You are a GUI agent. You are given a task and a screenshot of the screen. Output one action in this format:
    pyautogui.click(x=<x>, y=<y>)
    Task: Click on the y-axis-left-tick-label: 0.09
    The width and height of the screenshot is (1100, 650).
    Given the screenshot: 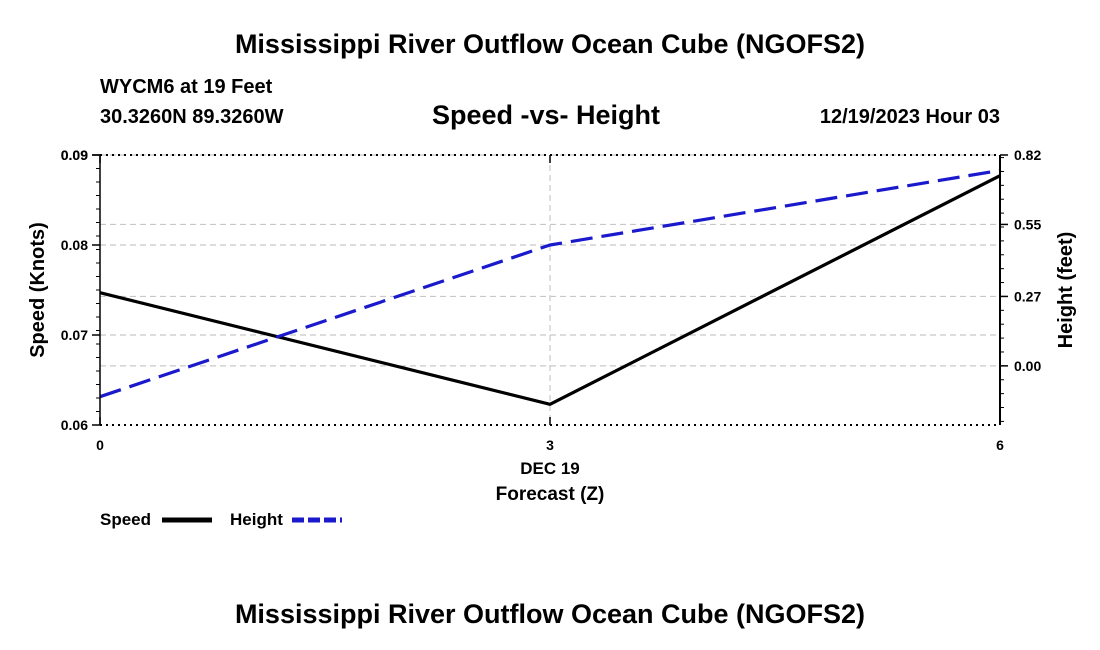 What is the action you would take?
    pyautogui.click(x=74, y=155)
    